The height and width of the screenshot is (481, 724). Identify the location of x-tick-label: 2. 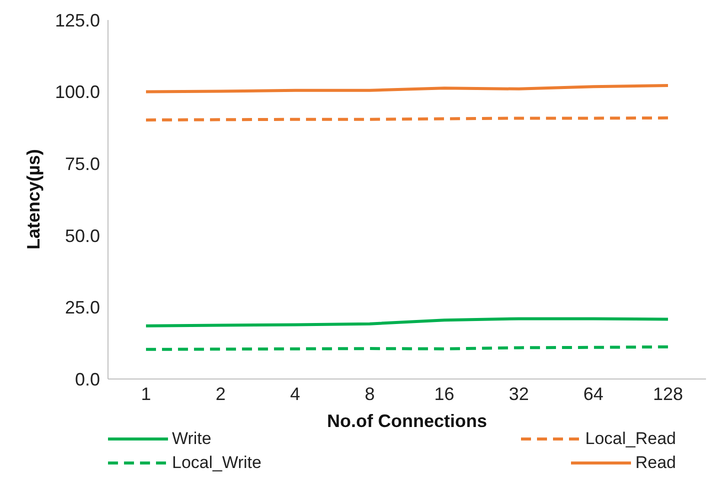
(221, 394).